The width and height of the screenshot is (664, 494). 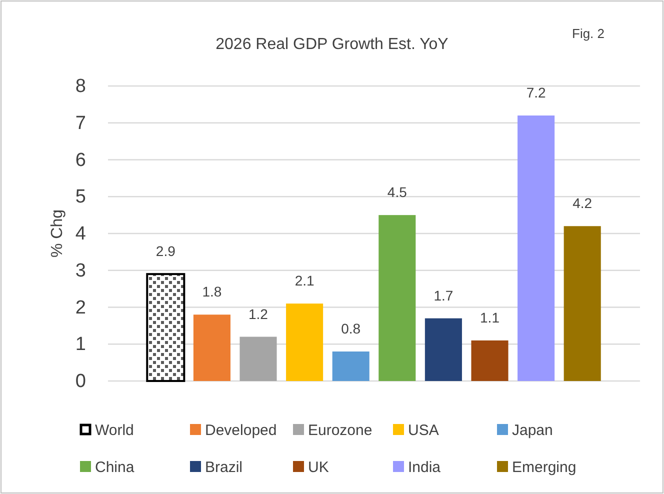 What do you see at coordinates (425, 467) in the screenshot?
I see `legend-label: India` at bounding box center [425, 467].